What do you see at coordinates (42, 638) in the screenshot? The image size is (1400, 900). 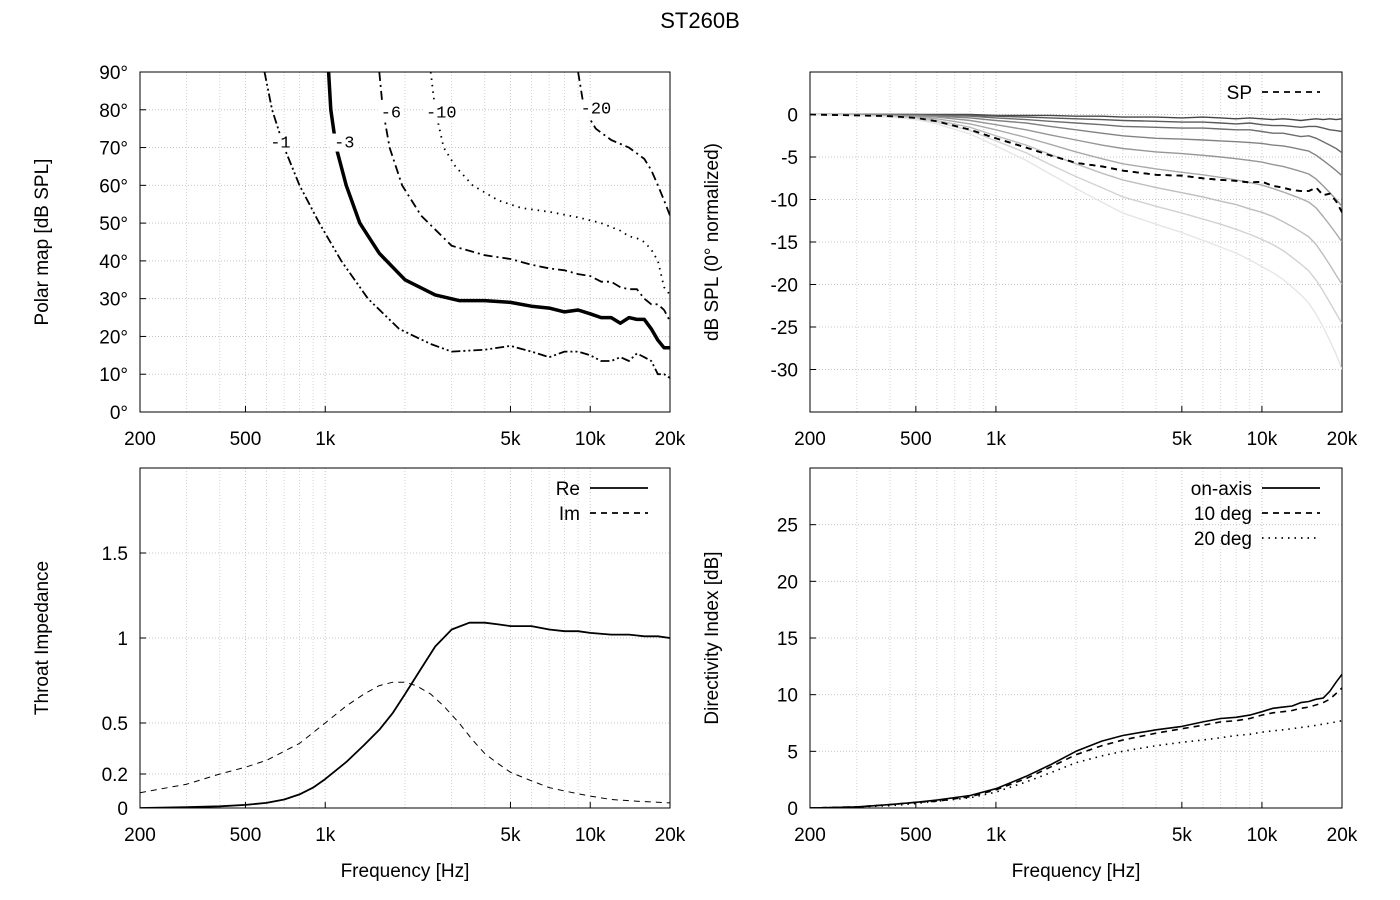 I see `y-axis-label: Throat Impedance` at bounding box center [42, 638].